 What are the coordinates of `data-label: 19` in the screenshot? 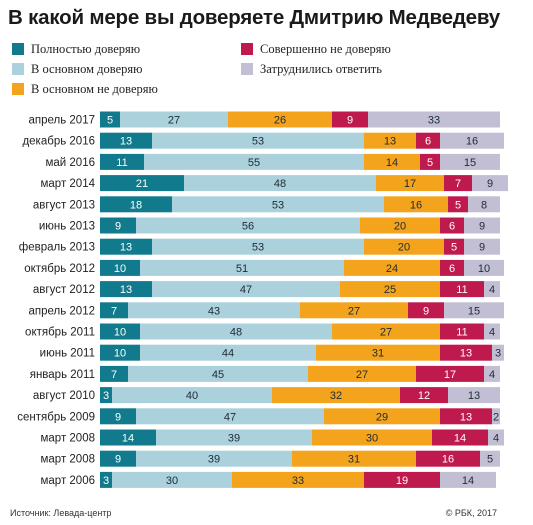 It's located at (402, 481).